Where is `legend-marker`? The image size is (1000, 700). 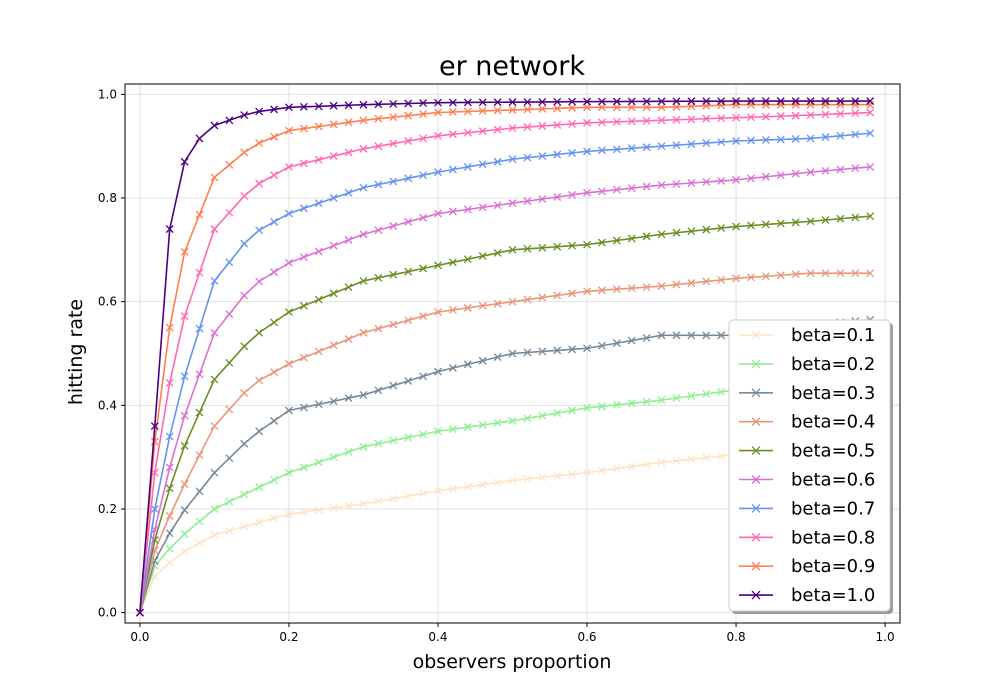 legend-marker is located at coordinates (756, 335).